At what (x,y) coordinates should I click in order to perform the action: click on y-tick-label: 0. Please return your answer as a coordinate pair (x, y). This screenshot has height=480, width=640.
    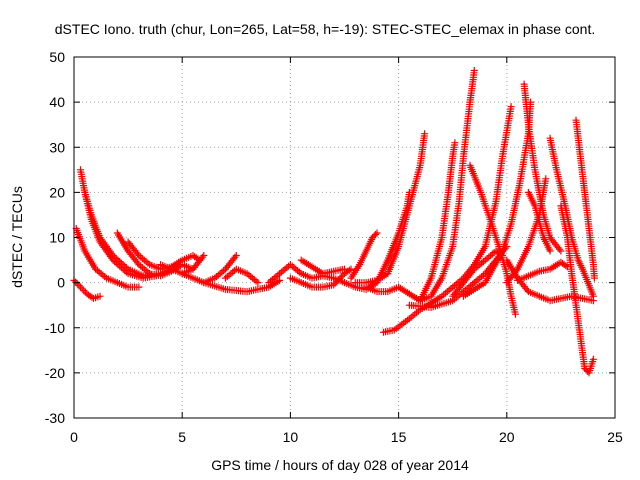
    Looking at the image, I should click on (61, 283).